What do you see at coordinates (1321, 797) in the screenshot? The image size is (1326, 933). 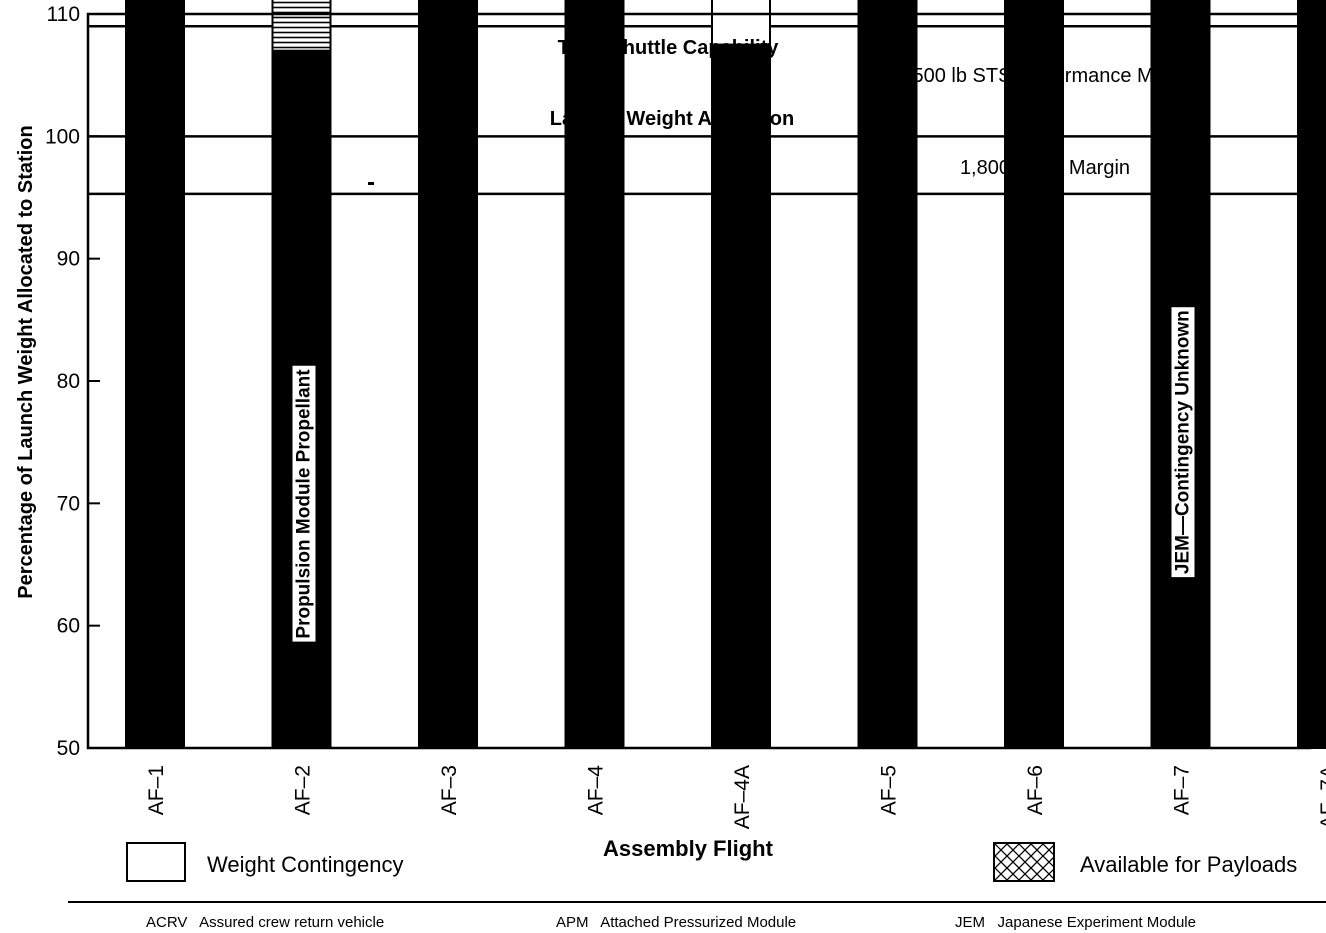 I see `x-tick-label-8: AF–7A` at bounding box center [1321, 797].